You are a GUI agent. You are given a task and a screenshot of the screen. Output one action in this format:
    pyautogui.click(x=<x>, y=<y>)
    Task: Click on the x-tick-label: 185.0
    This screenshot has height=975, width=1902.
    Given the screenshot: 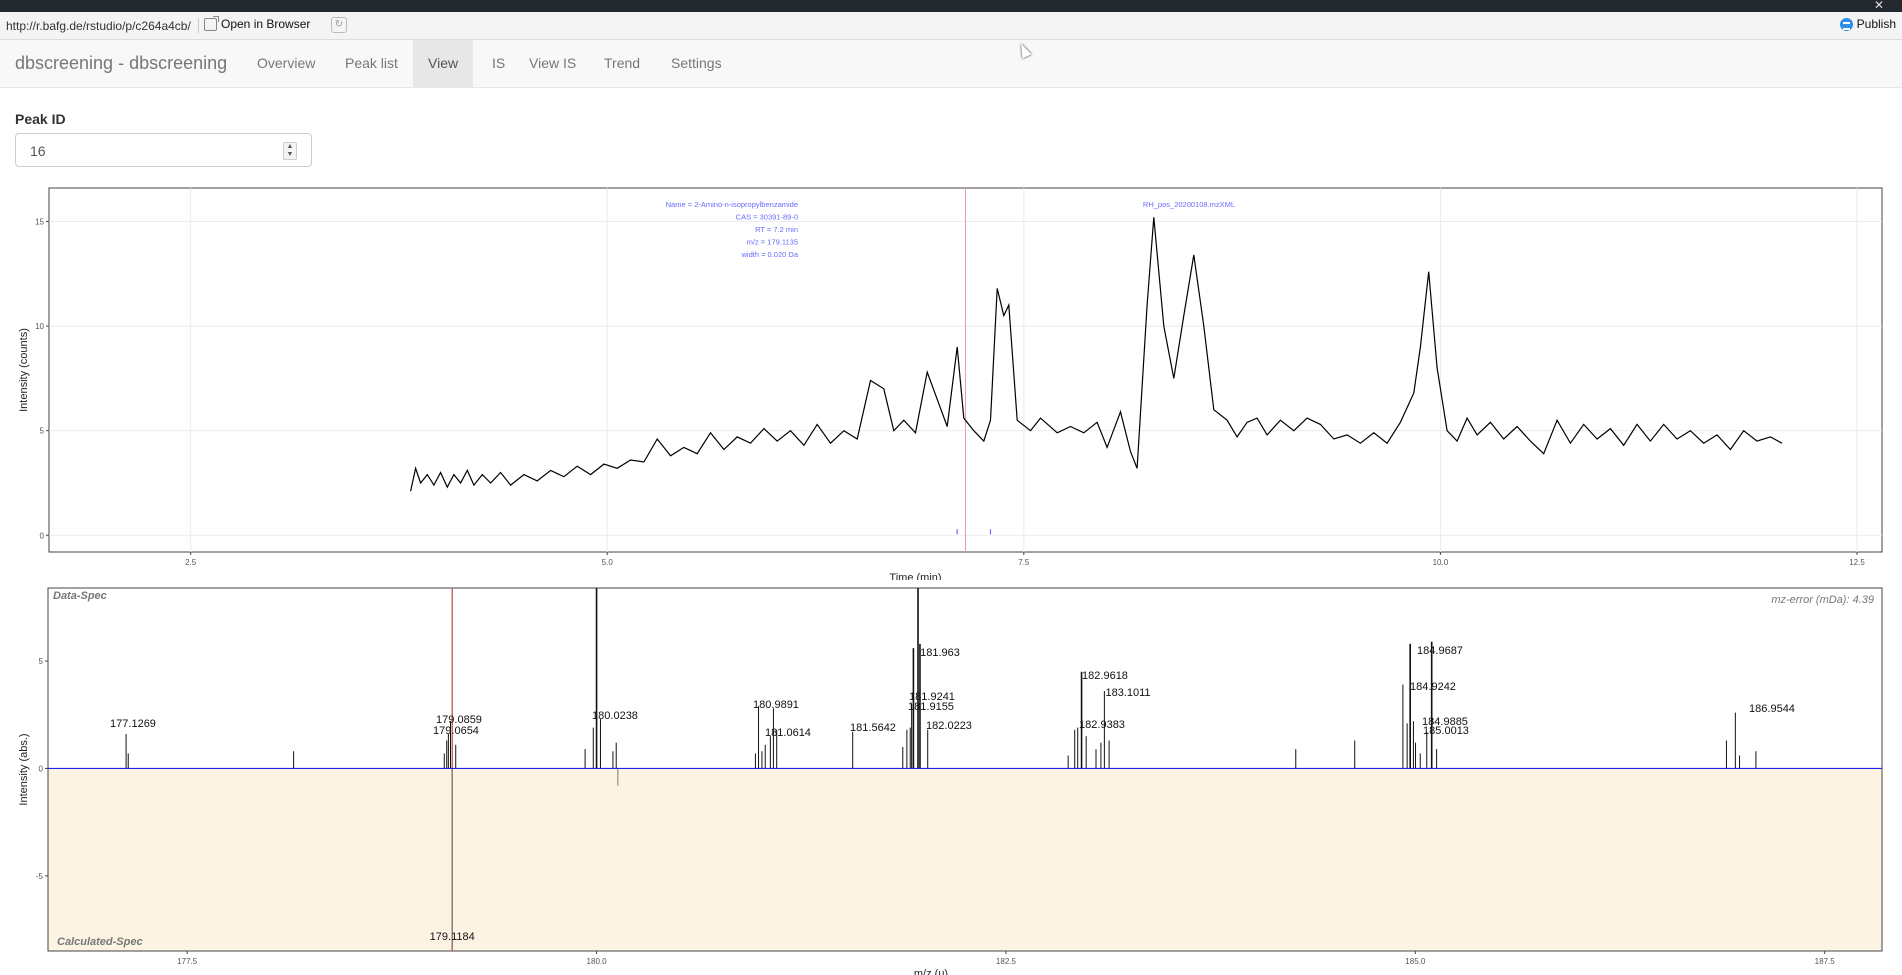 What is the action you would take?
    pyautogui.click(x=1415, y=961)
    